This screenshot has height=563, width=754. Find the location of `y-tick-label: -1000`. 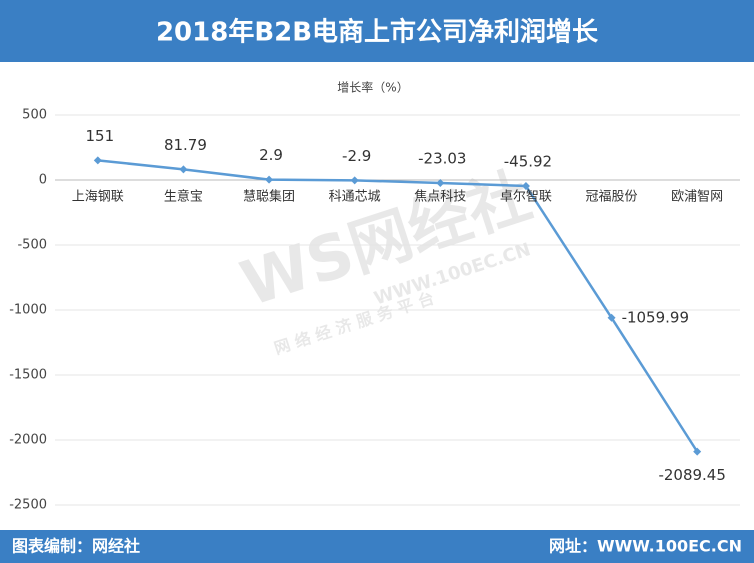

y-tick-label: -1000 is located at coordinates (28, 310).